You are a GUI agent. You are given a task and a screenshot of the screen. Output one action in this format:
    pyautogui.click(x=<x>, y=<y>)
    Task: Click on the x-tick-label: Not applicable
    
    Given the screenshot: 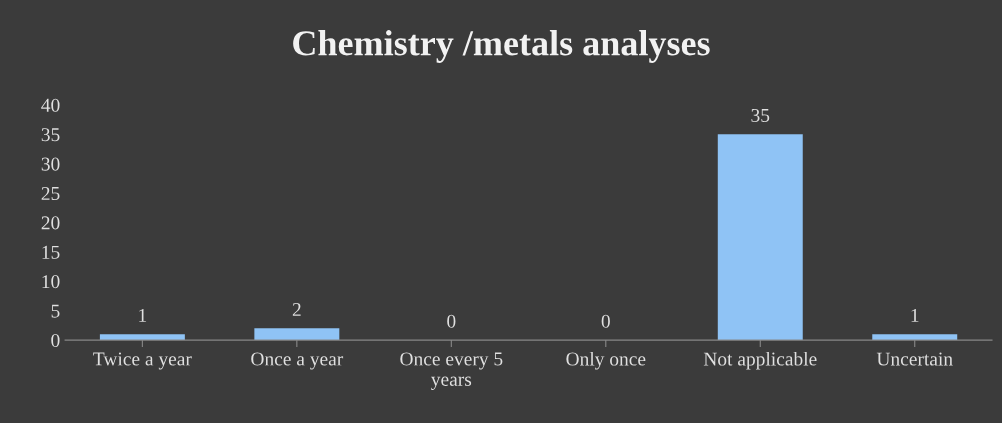 What is the action you would take?
    pyautogui.click(x=760, y=360)
    